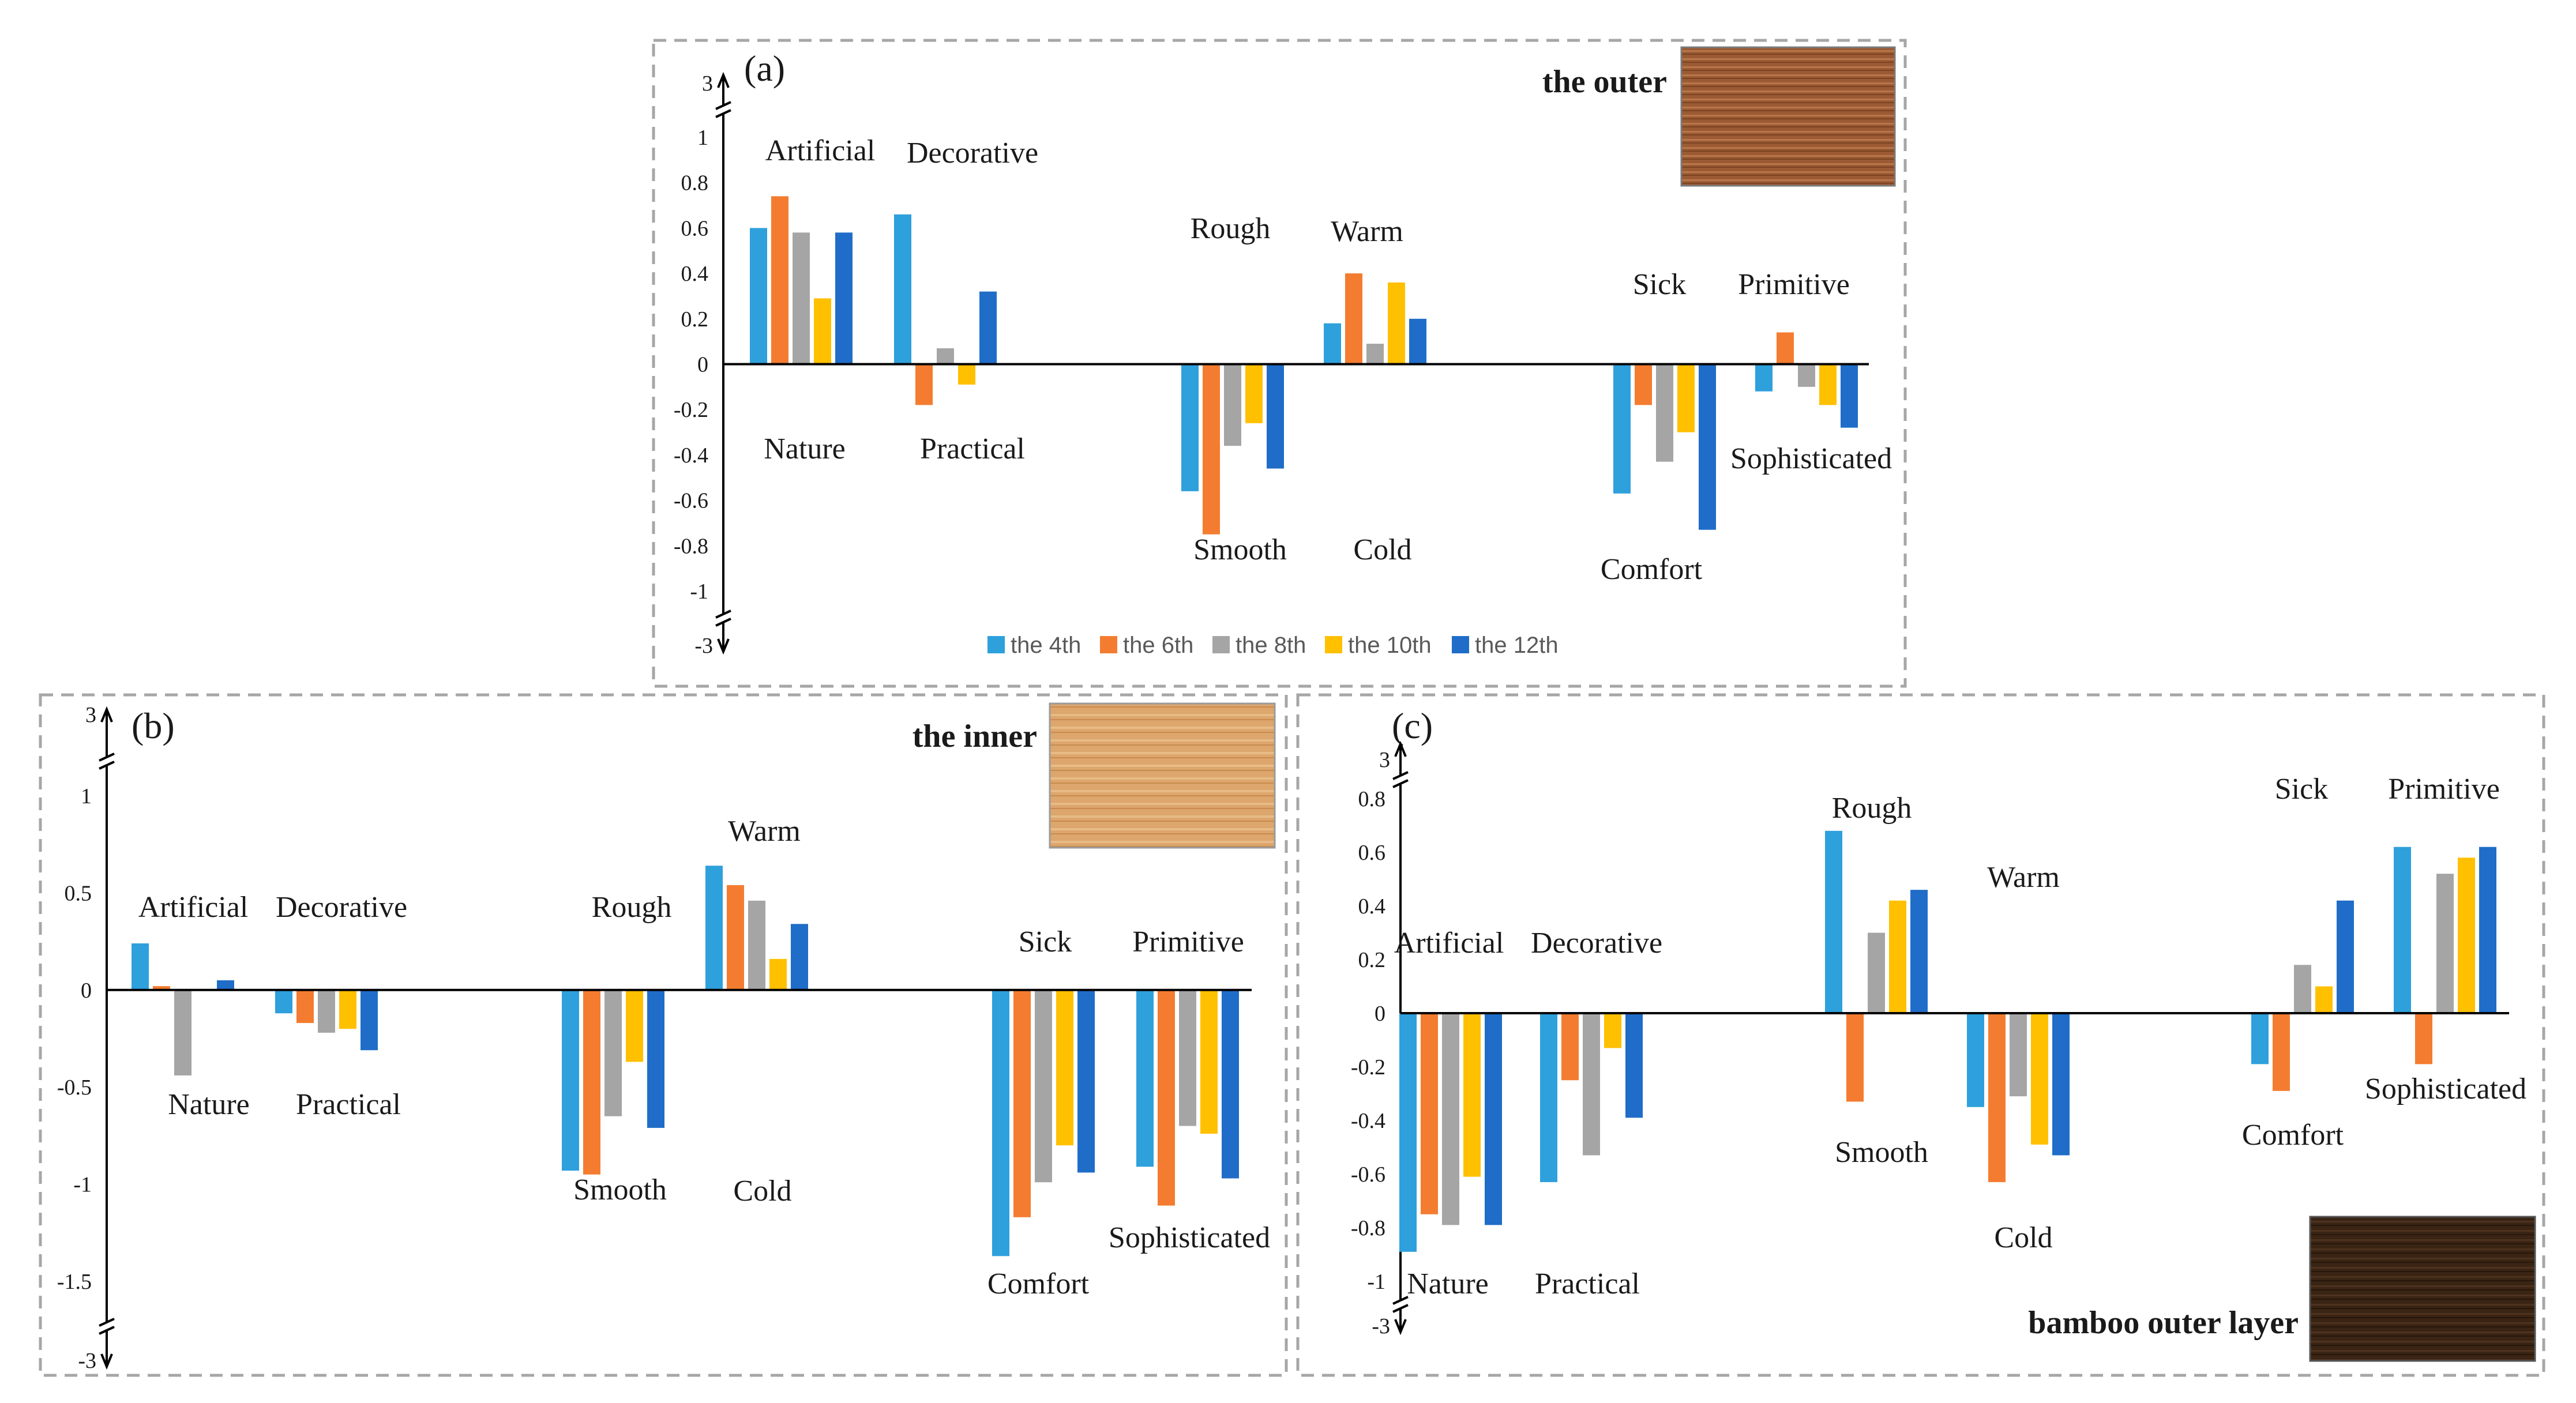 The height and width of the screenshot is (1403, 2576). Describe the element at coordinates (1368, 1067) in the screenshot. I see `panel-c-ytick-label: -0.2` at that location.